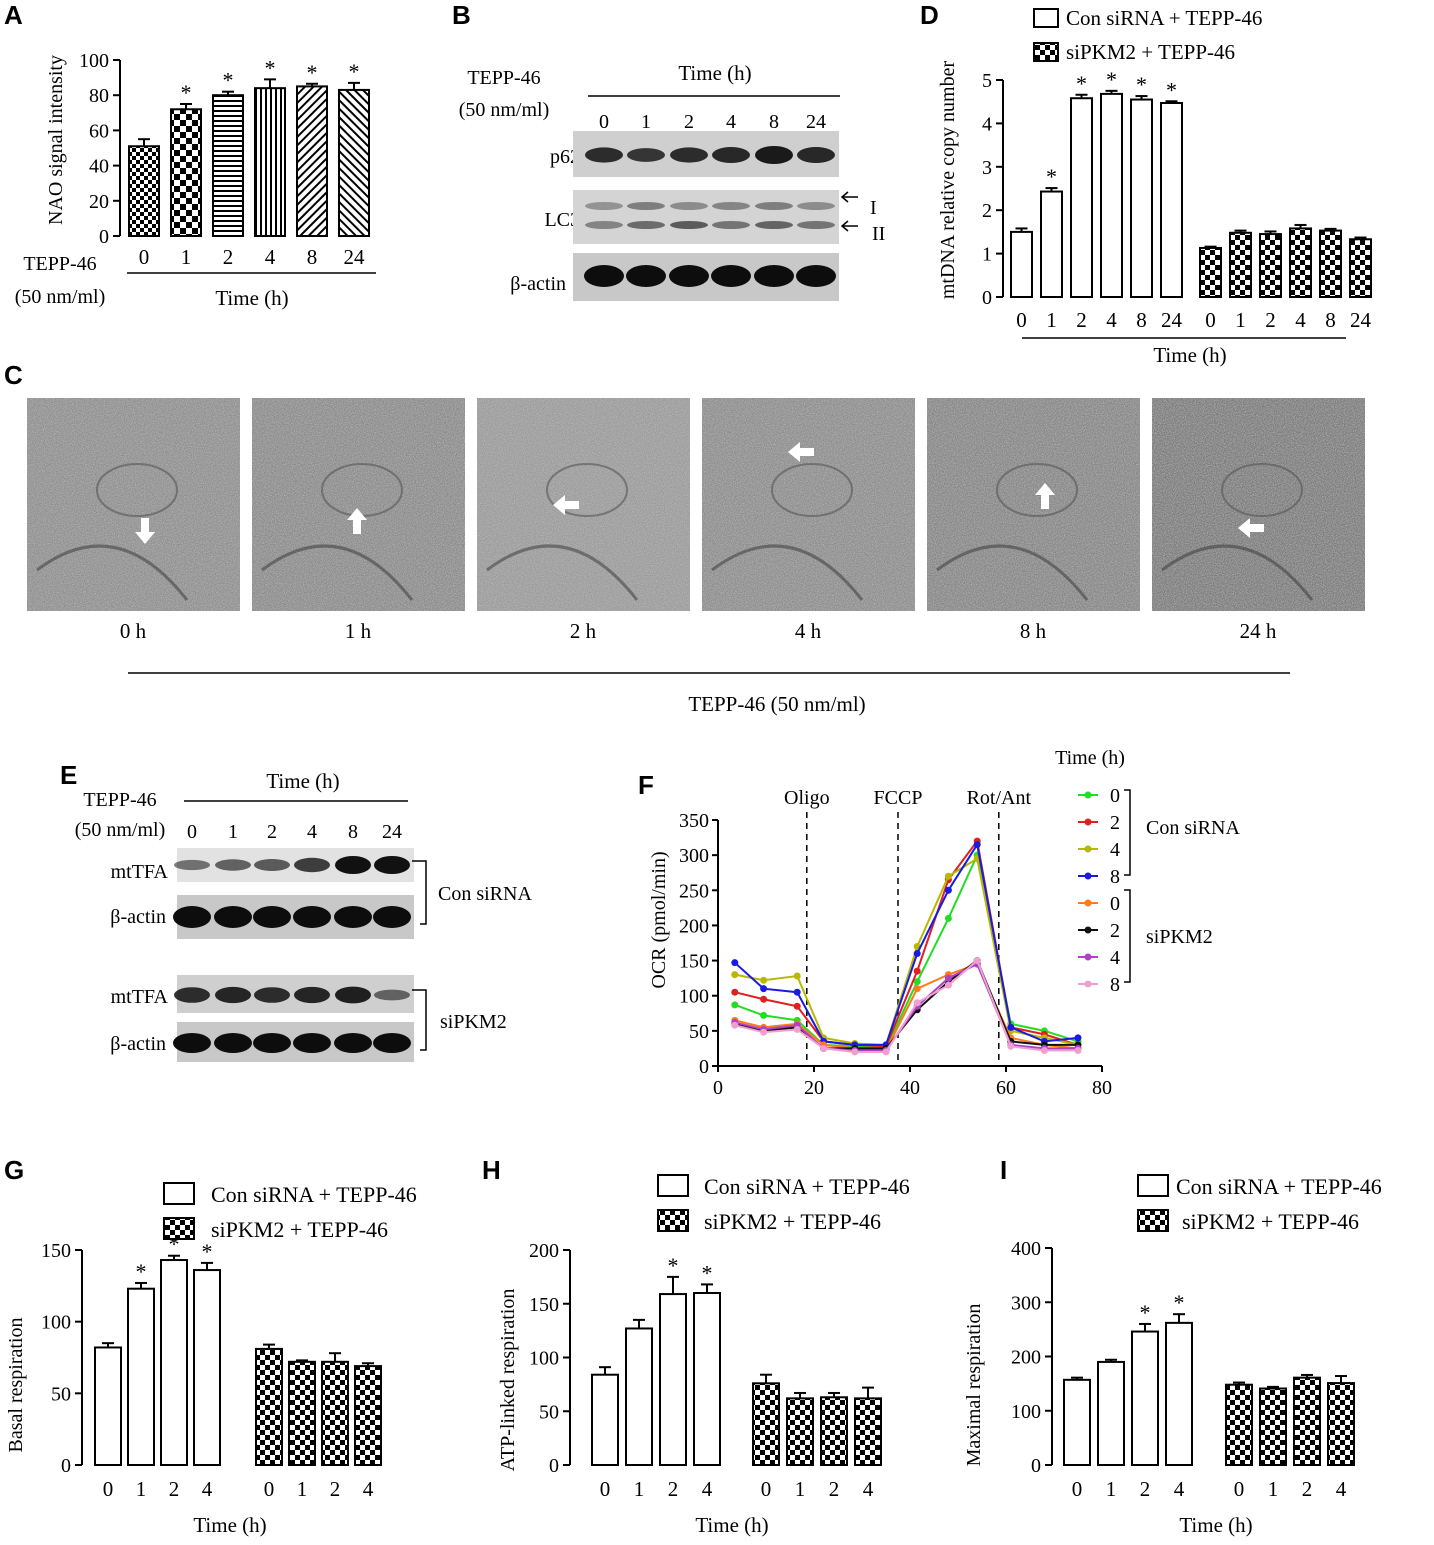 Image resolution: width=1434 pixels, height=1545 pixels. I want to click on panel-i-star: *, so click(1145, 1312).